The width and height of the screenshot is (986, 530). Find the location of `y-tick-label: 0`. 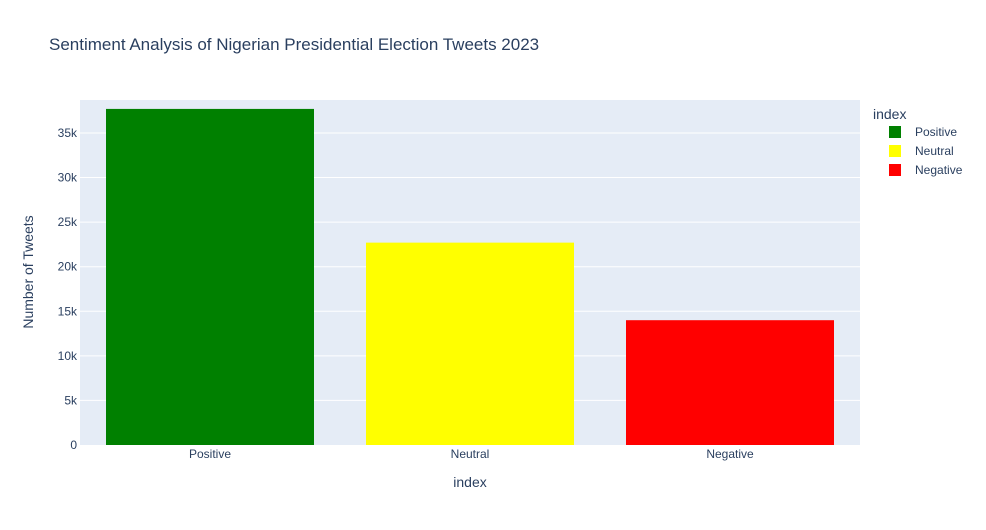

y-tick-label: 0 is located at coordinates (73, 445).